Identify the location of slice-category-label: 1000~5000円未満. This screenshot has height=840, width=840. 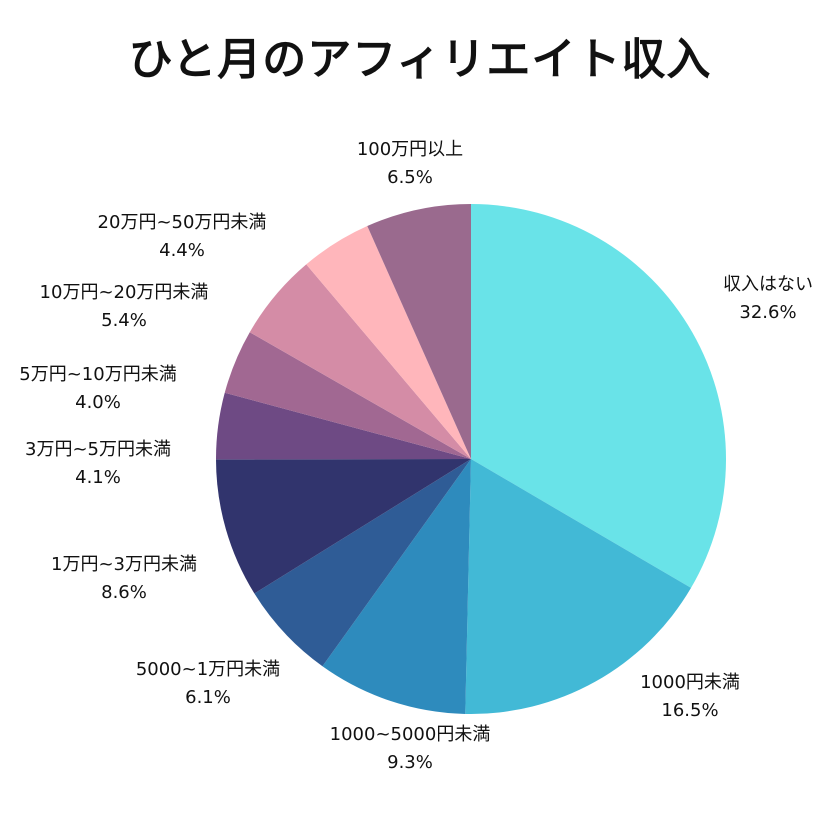
(410, 734).